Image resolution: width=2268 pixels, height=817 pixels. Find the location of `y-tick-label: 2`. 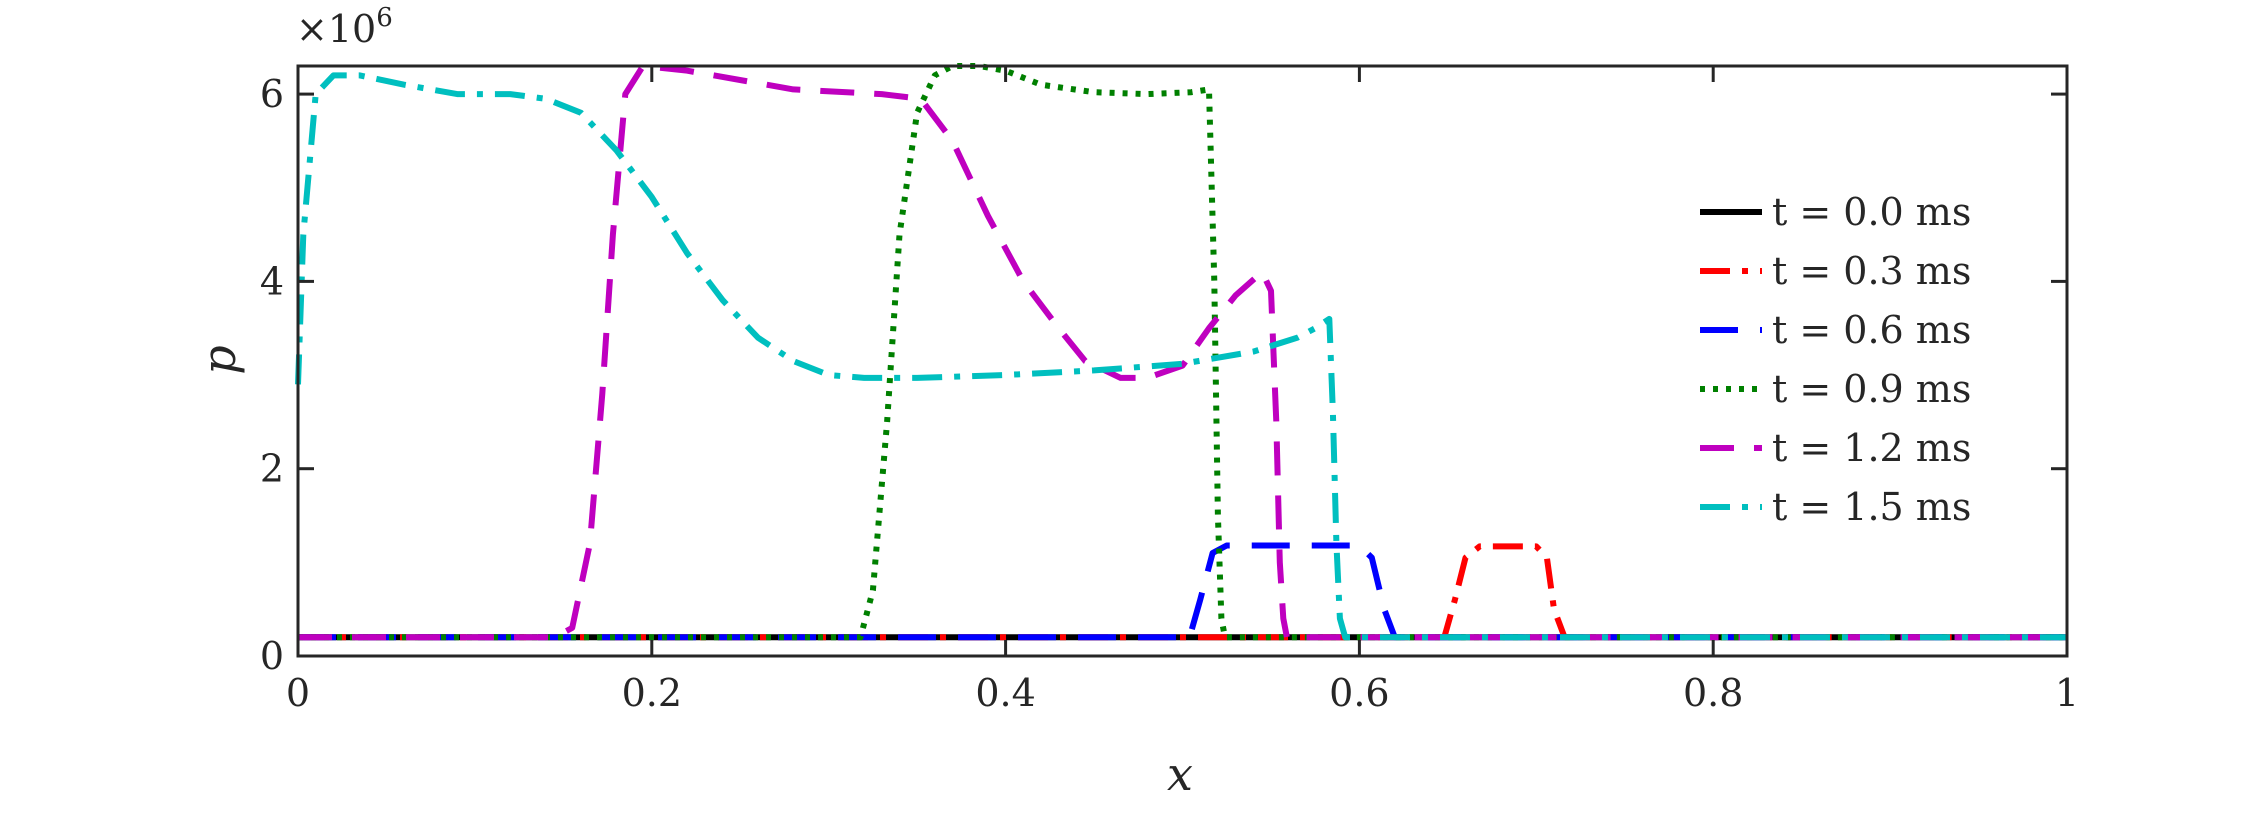

y-tick-label: 2 is located at coordinates (272, 469).